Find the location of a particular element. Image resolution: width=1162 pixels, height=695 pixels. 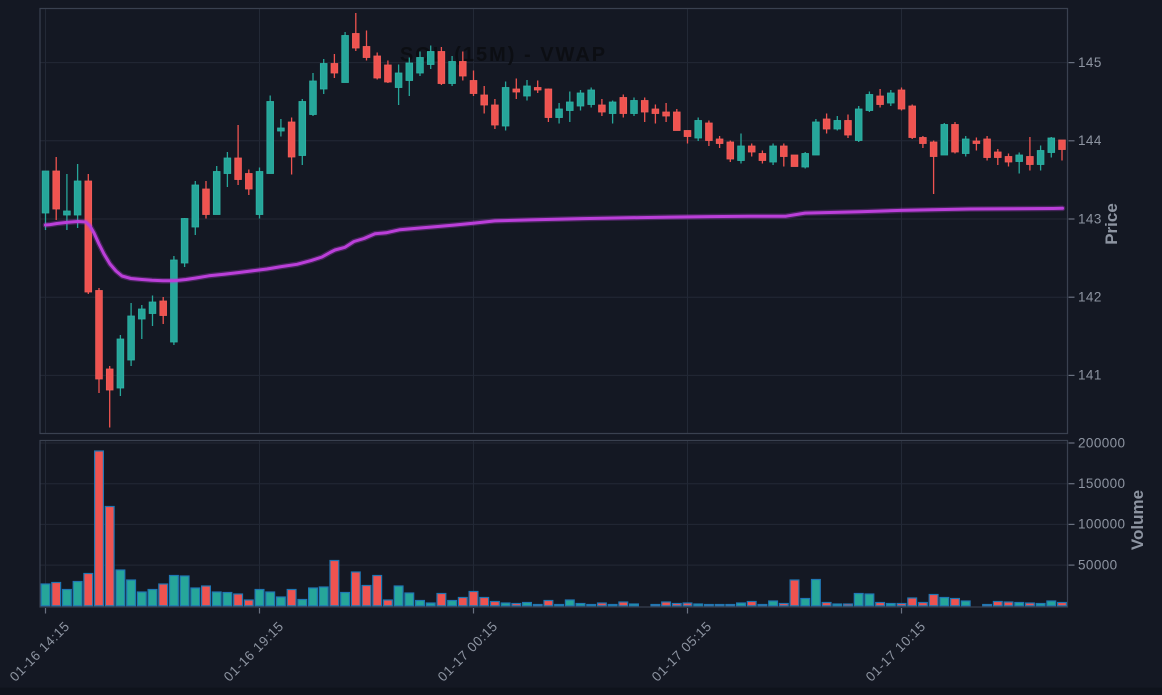

svg-text: 150000 is located at coordinates (1101, 483).